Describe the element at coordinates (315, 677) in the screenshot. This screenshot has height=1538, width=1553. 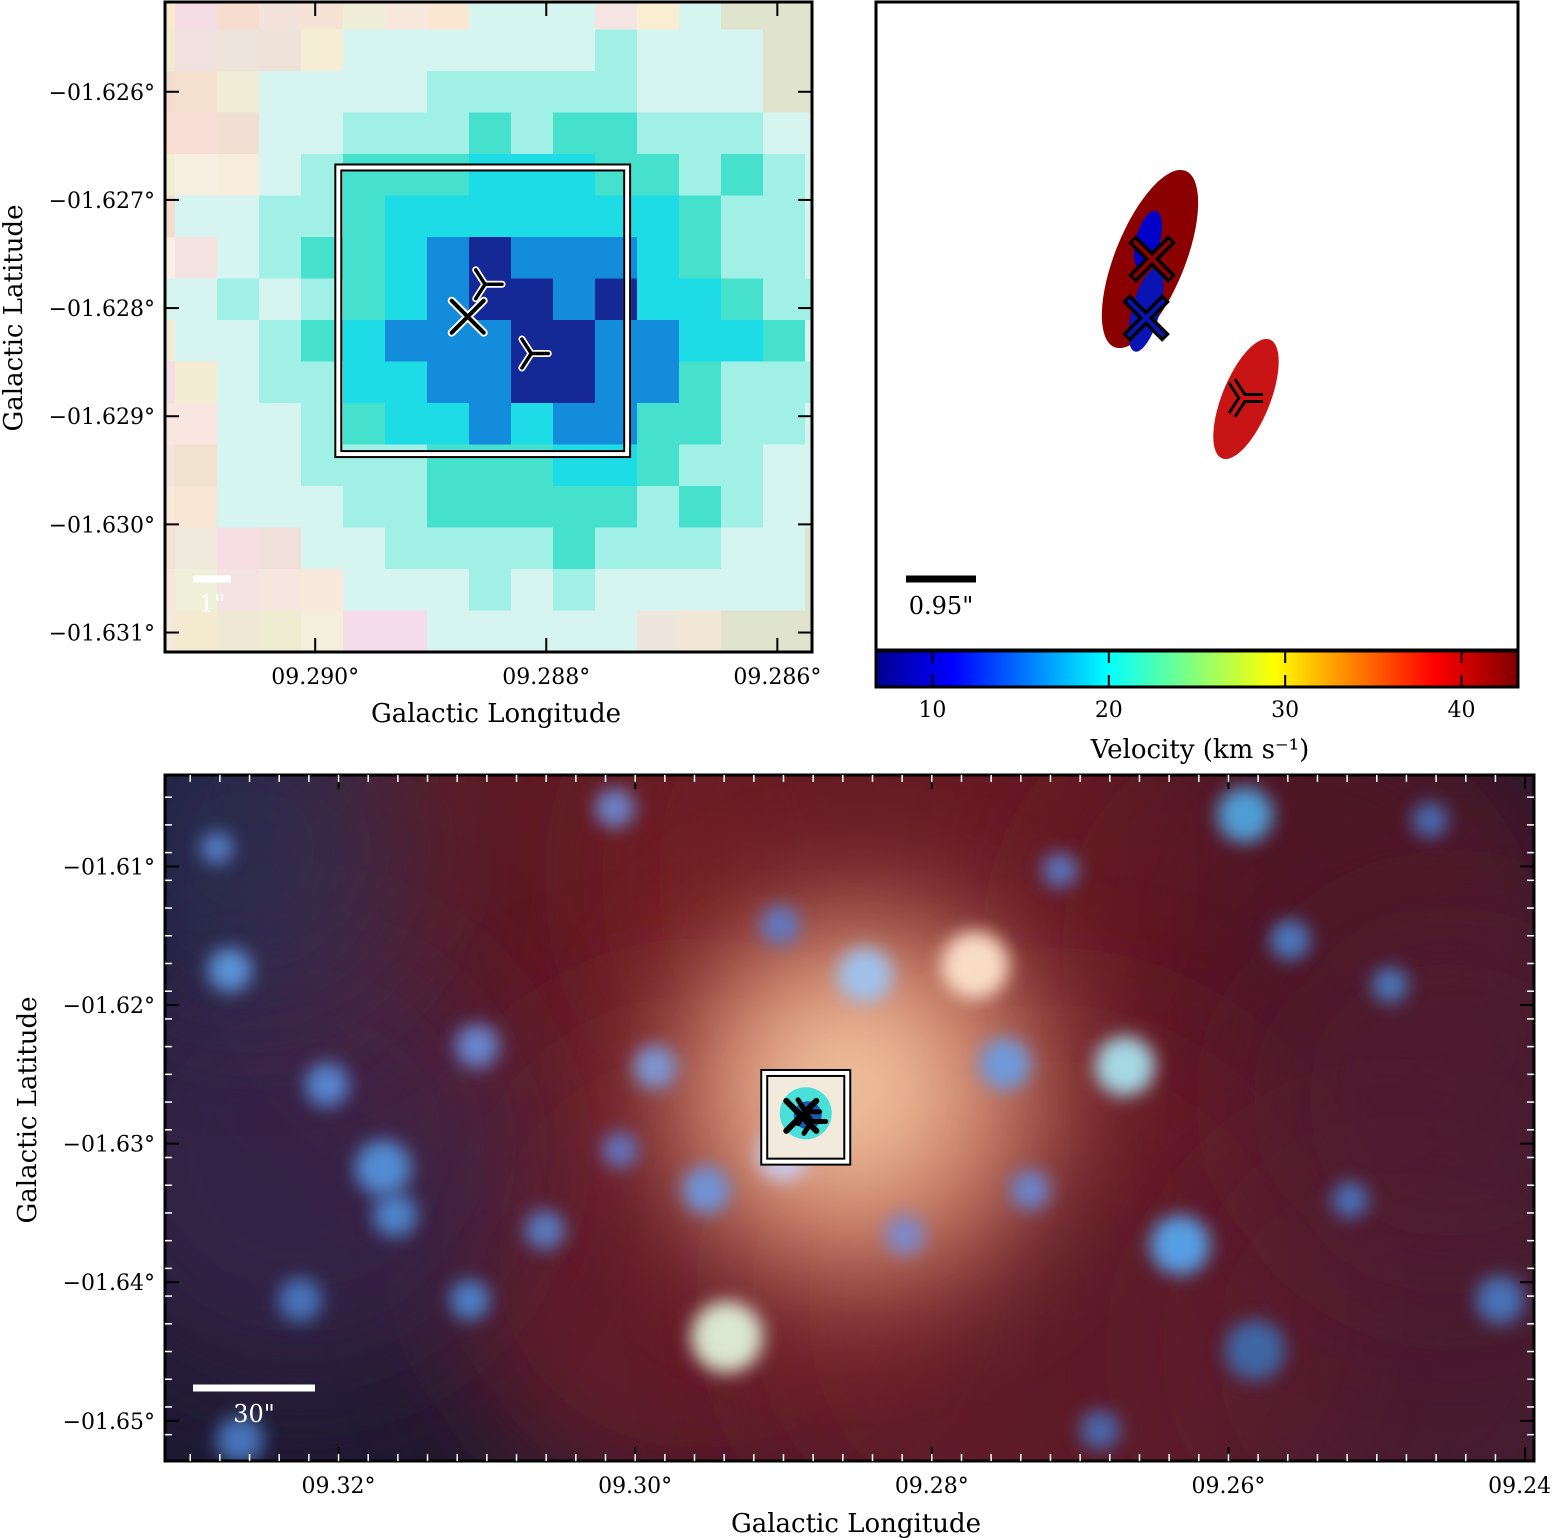
I see `x-tick-label: 09.290°` at that location.